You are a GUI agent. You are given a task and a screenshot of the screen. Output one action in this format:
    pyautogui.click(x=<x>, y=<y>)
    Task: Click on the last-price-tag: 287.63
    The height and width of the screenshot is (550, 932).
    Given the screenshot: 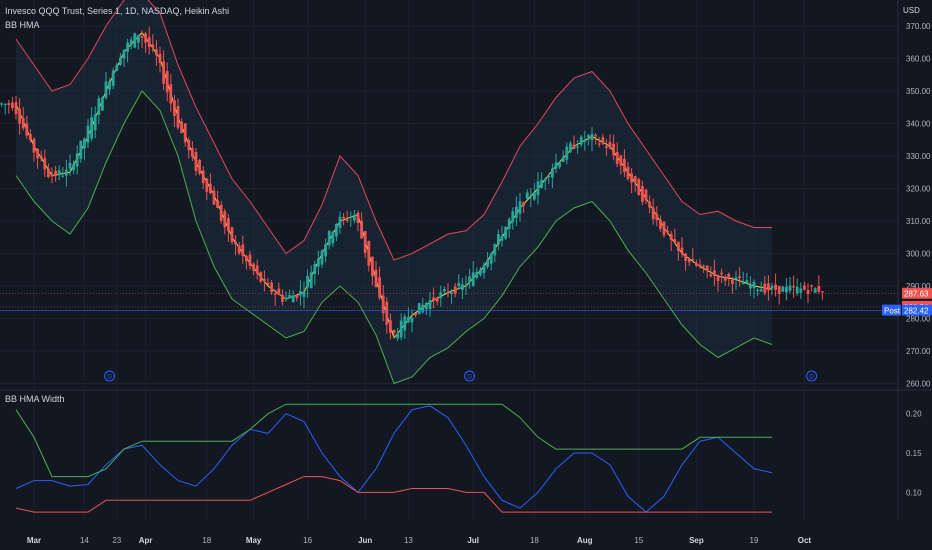 What is the action you would take?
    pyautogui.click(x=916, y=294)
    